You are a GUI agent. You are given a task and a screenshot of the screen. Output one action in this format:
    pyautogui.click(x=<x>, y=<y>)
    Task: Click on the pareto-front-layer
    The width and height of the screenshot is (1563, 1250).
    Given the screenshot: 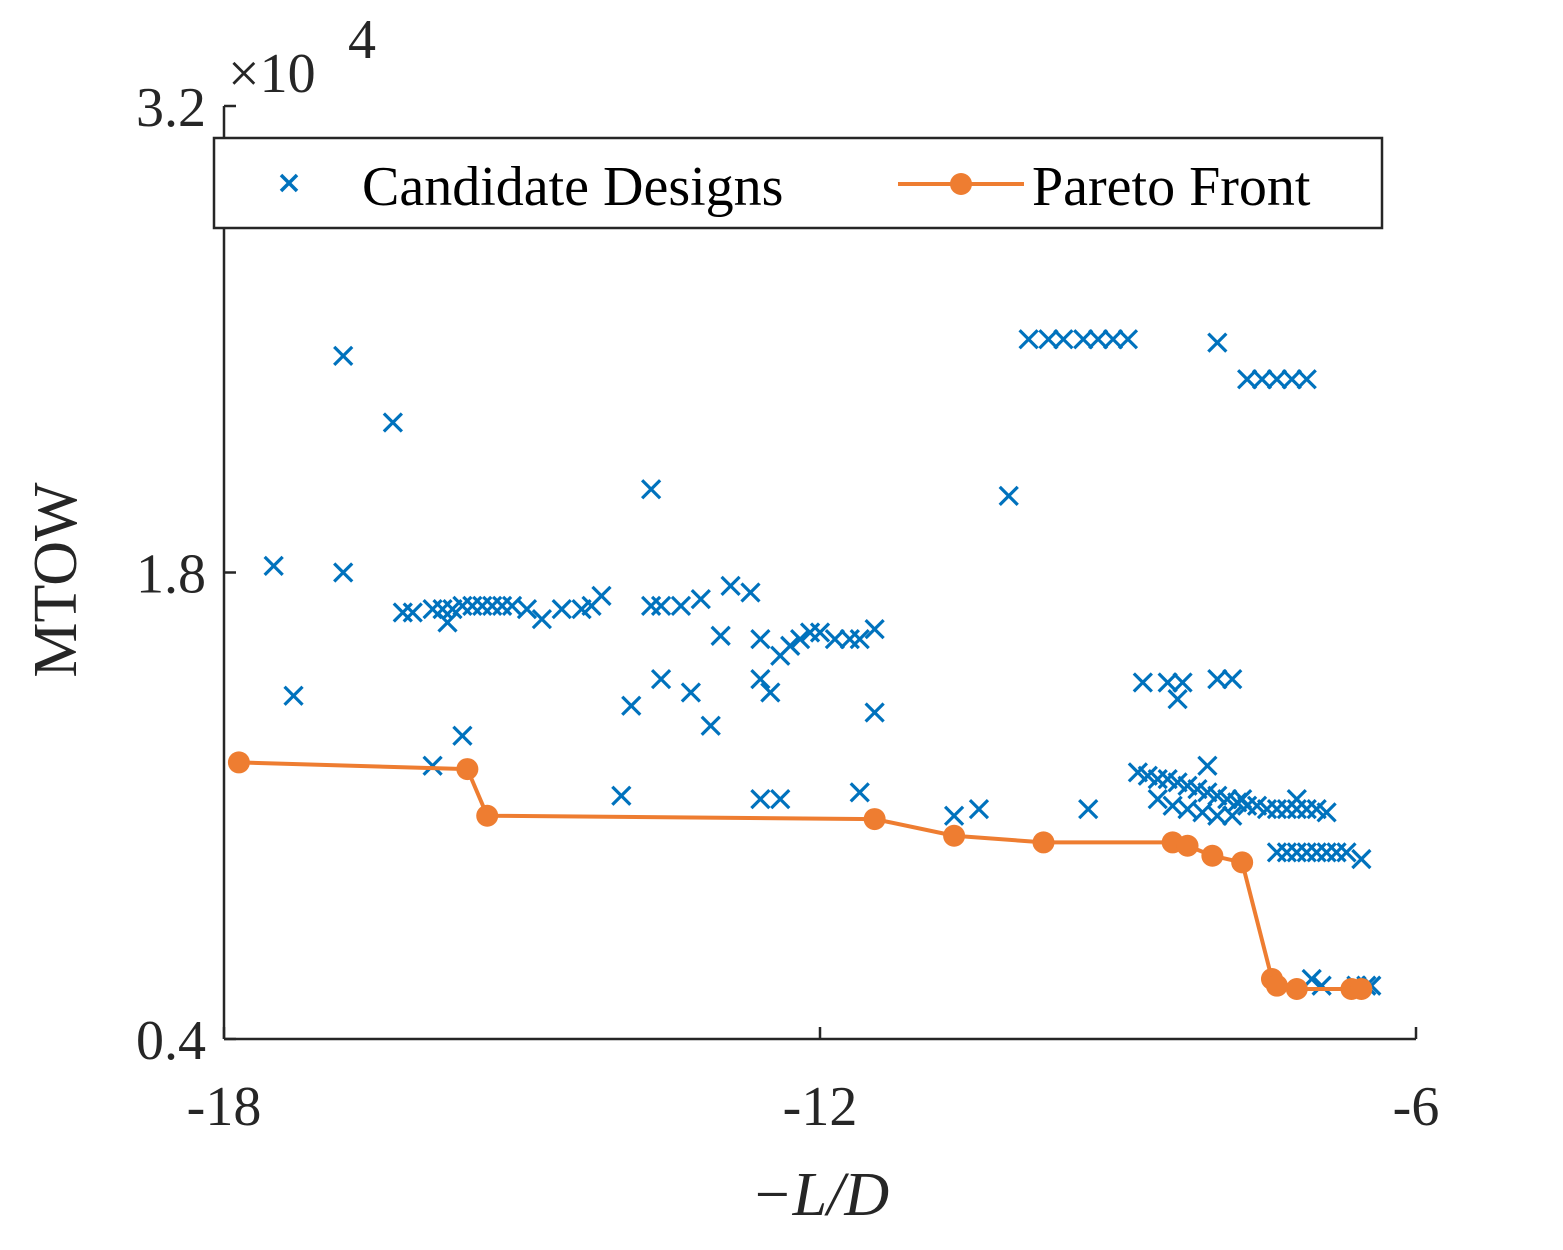 What is the action you would take?
    pyautogui.click(x=800, y=876)
    